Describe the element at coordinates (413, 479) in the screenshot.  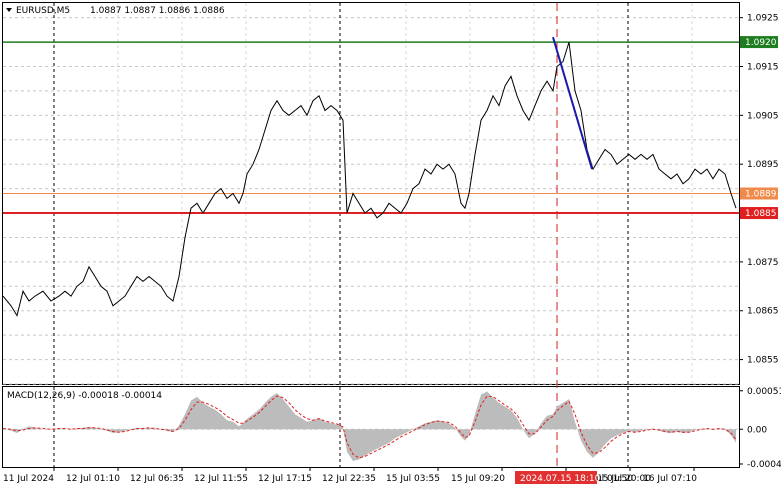
I see `time-label: 15 Jul 03:55` at that location.